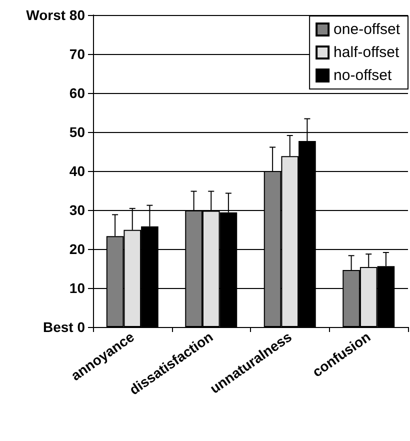 Image resolution: width=410 pixels, height=441 pixels. Describe the element at coordinates (367, 29) in the screenshot. I see `legend-label: one-offset` at that location.